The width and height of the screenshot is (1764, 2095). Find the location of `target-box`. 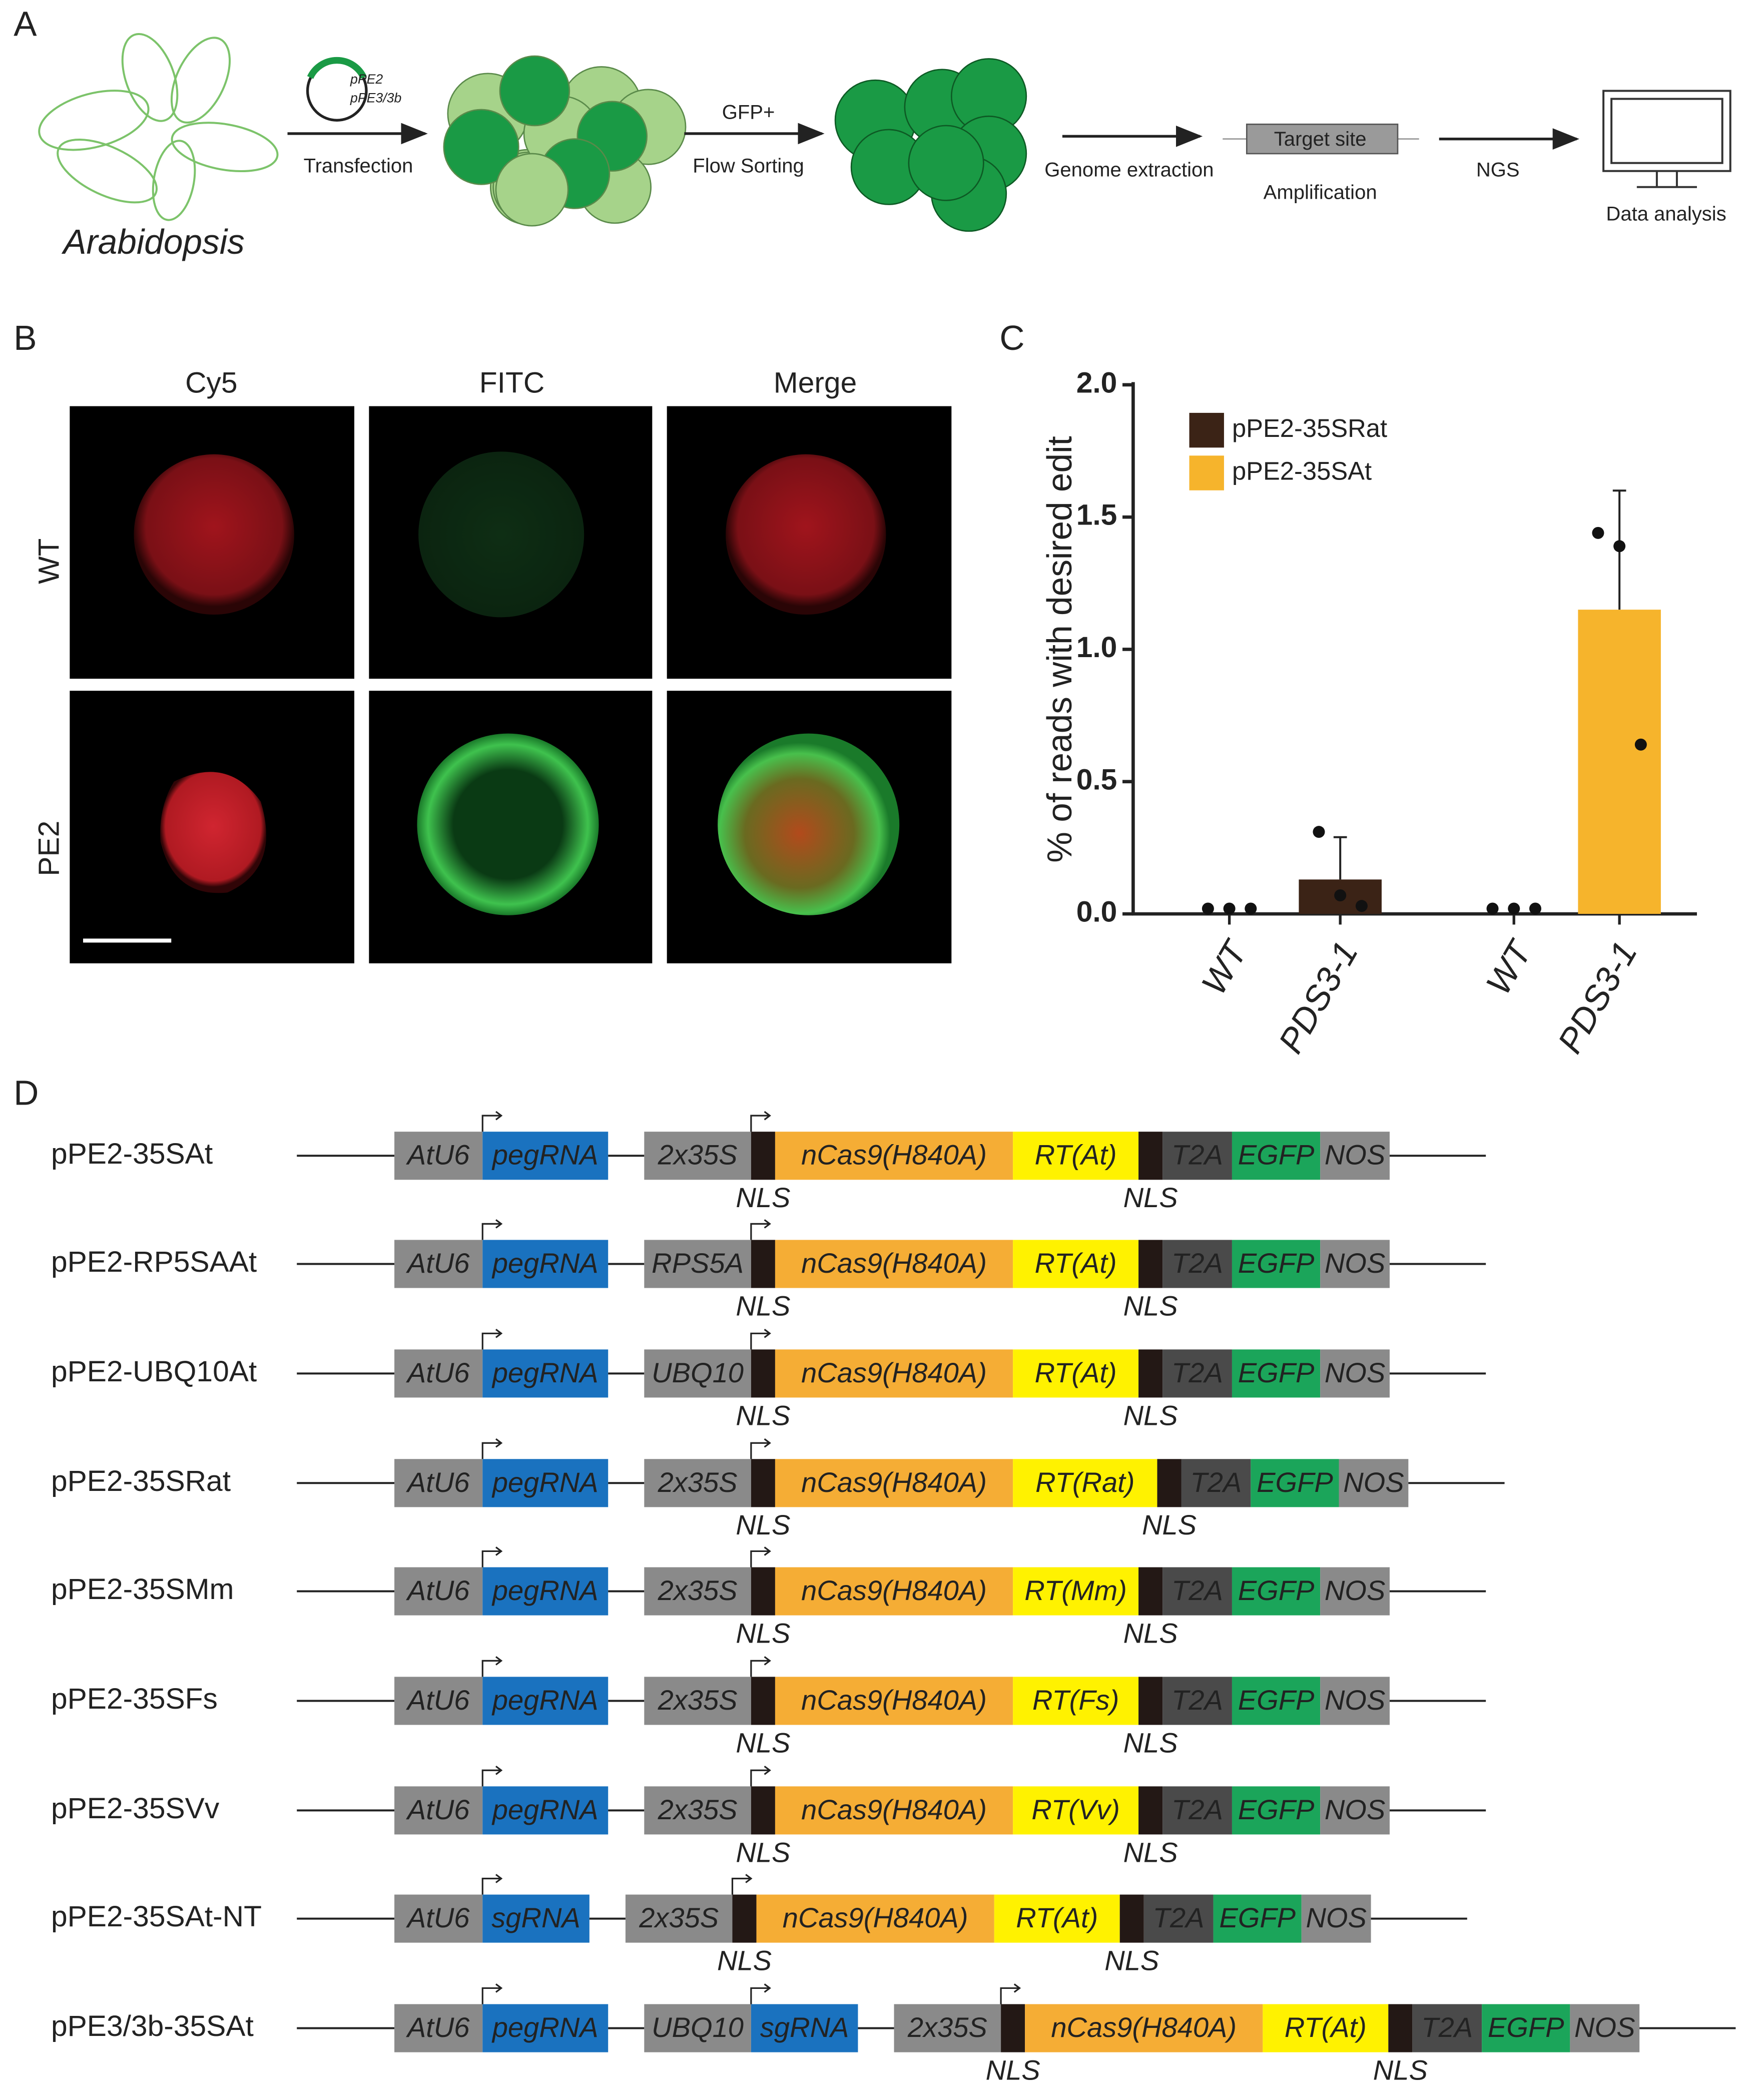

target-box is located at coordinates (1322, 139).